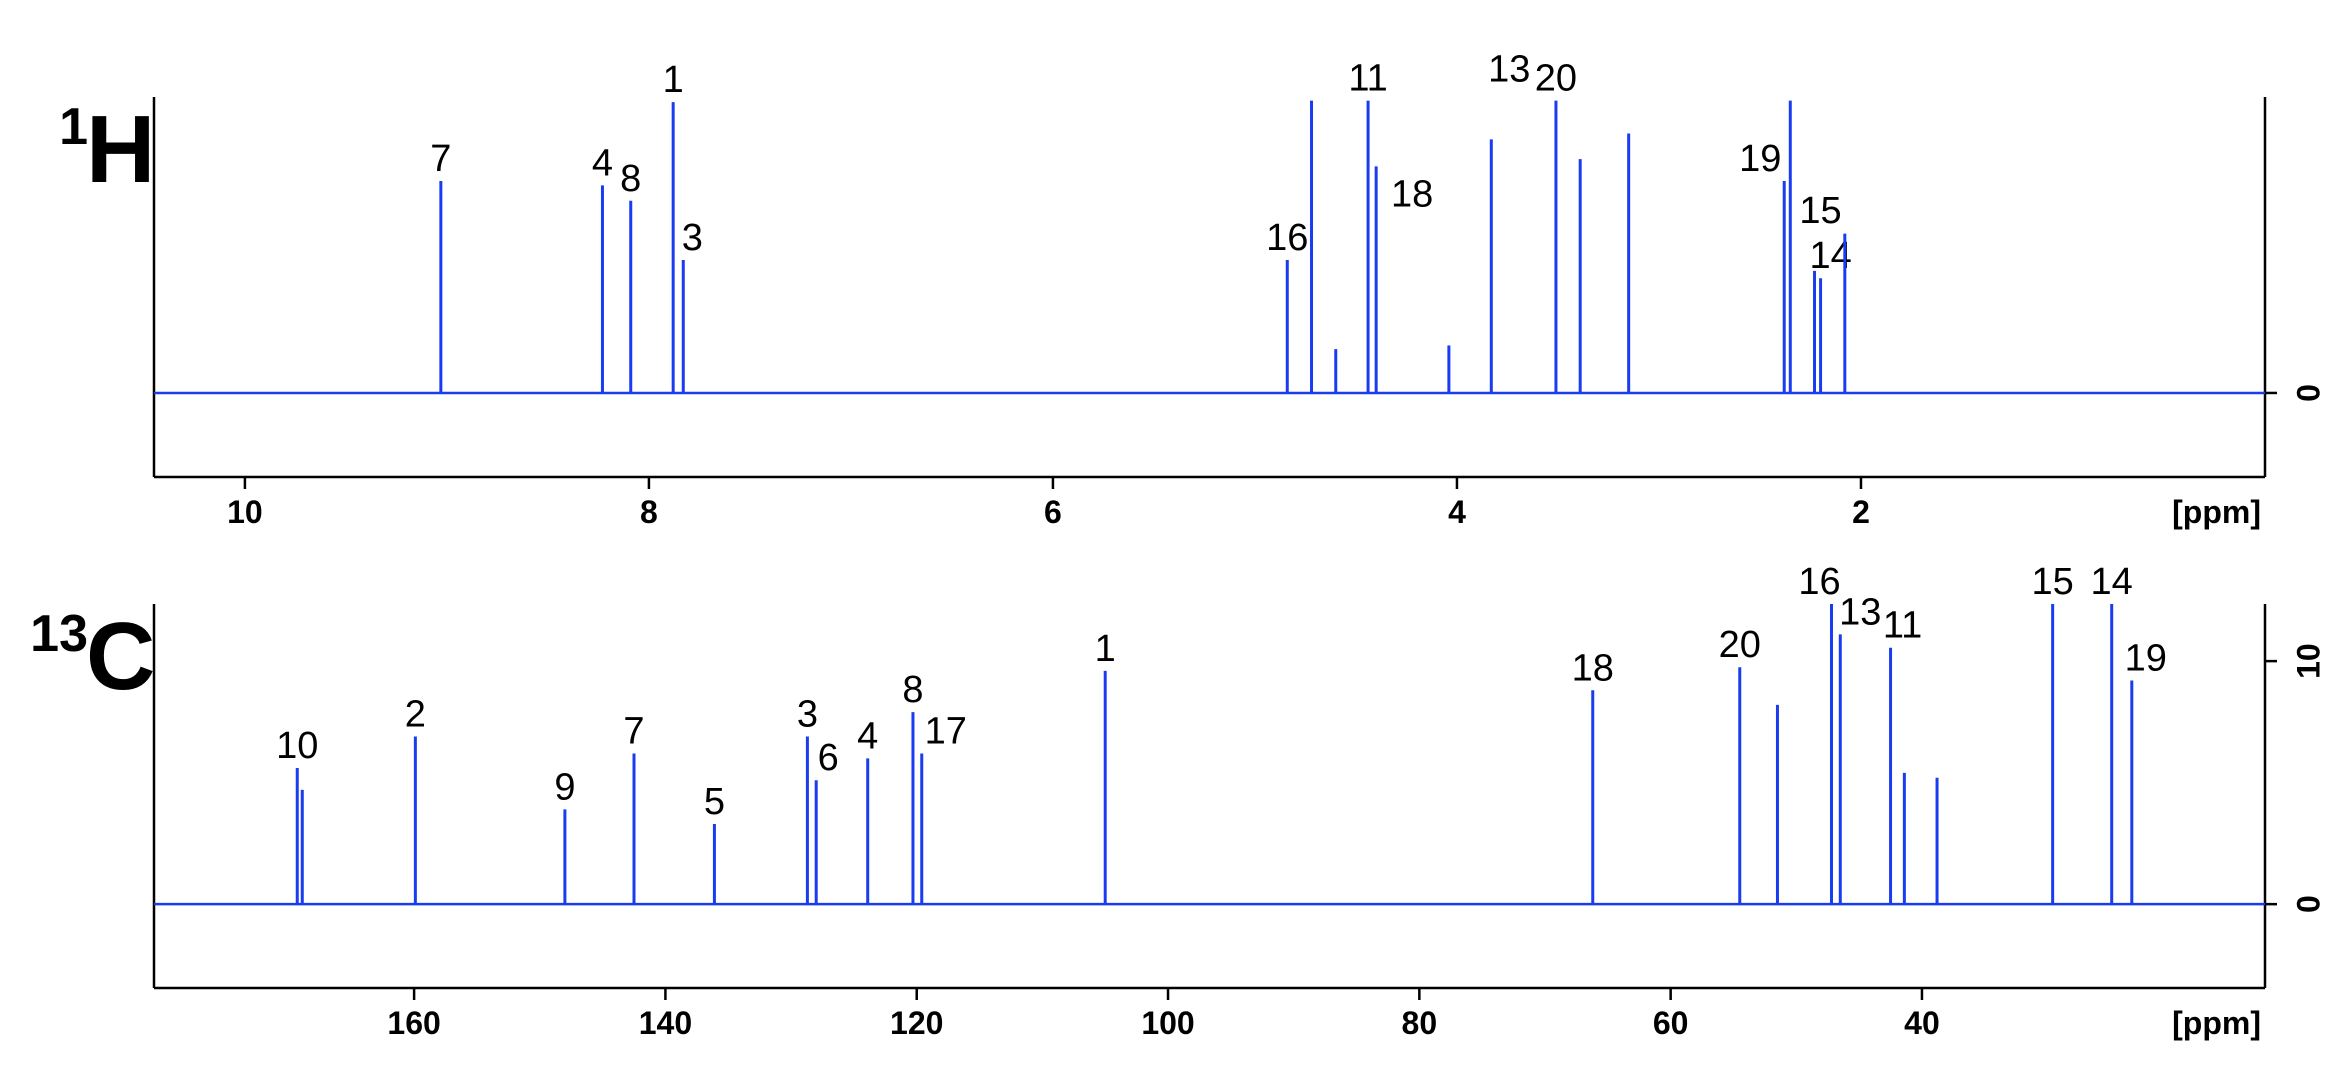  Describe the element at coordinates (1457, 512) in the screenshot. I see `x-tick-label: 4` at that location.